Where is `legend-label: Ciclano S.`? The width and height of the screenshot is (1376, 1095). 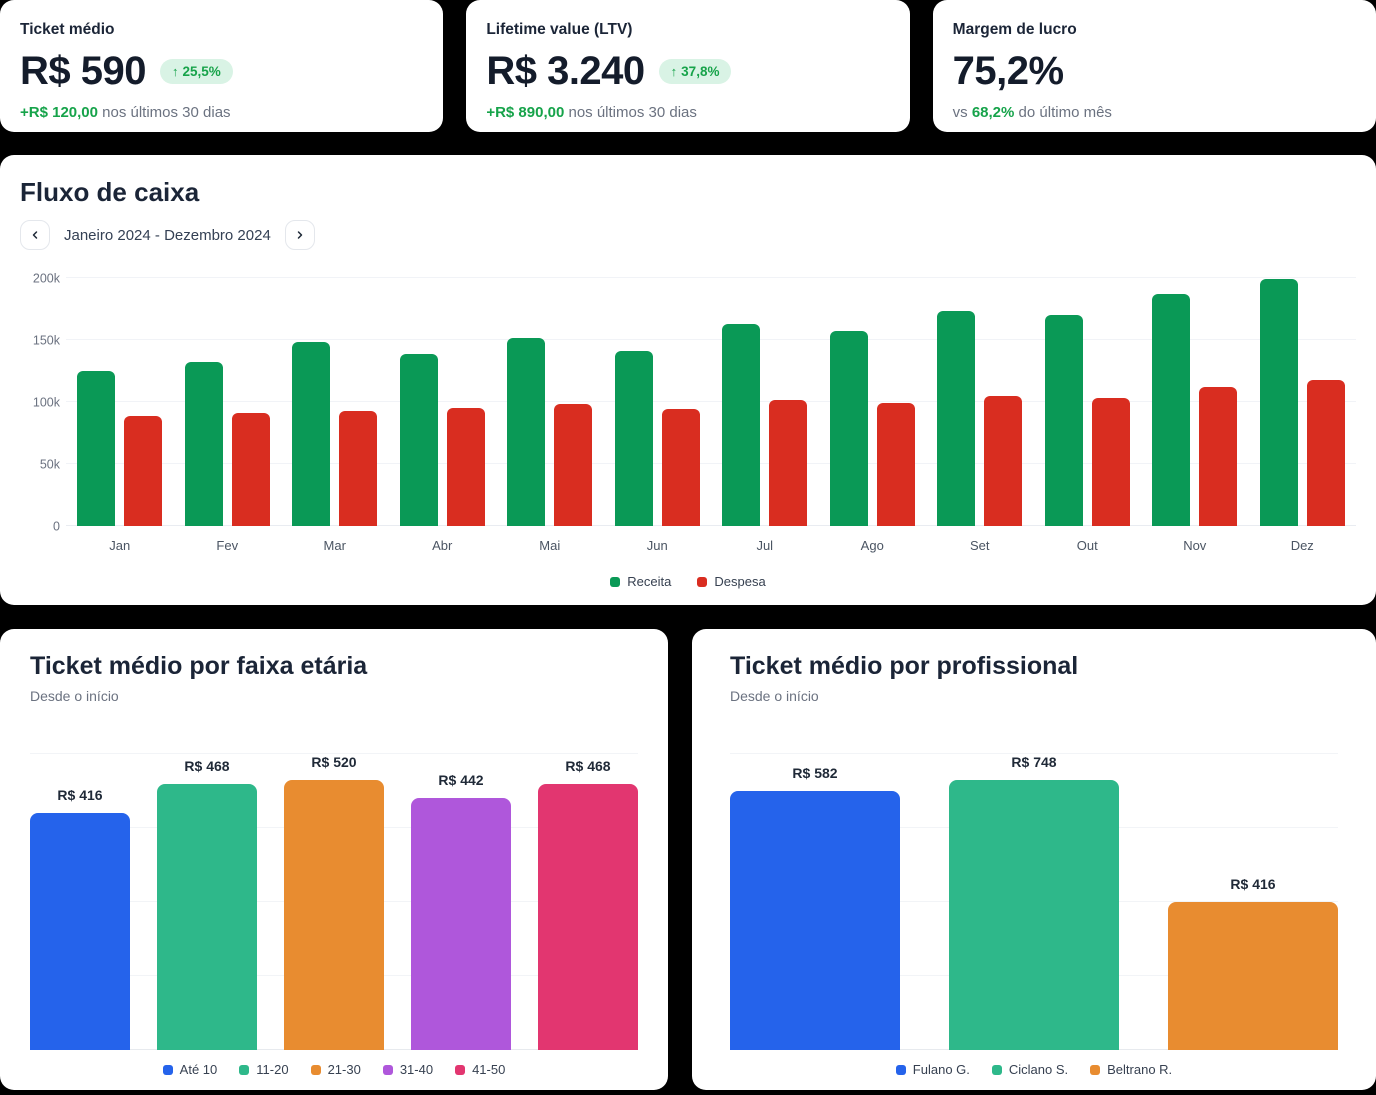
legend-label: Ciclano S. is located at coordinates (1038, 1069).